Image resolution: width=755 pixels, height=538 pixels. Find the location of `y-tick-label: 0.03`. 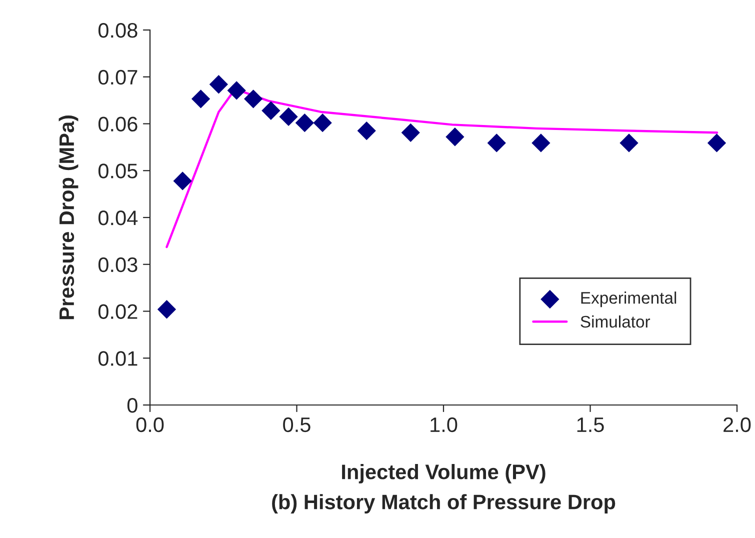

y-tick-label: 0.03 is located at coordinates (118, 264).